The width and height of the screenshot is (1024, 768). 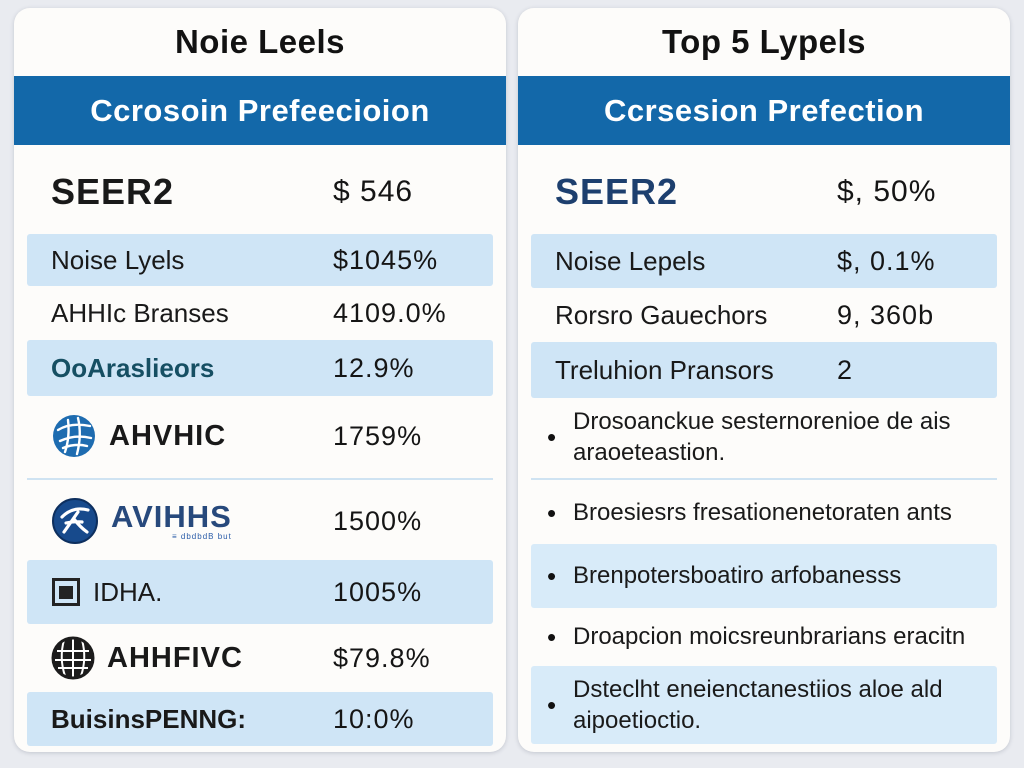 I want to click on globe-blue-icon, so click(x=74, y=436).